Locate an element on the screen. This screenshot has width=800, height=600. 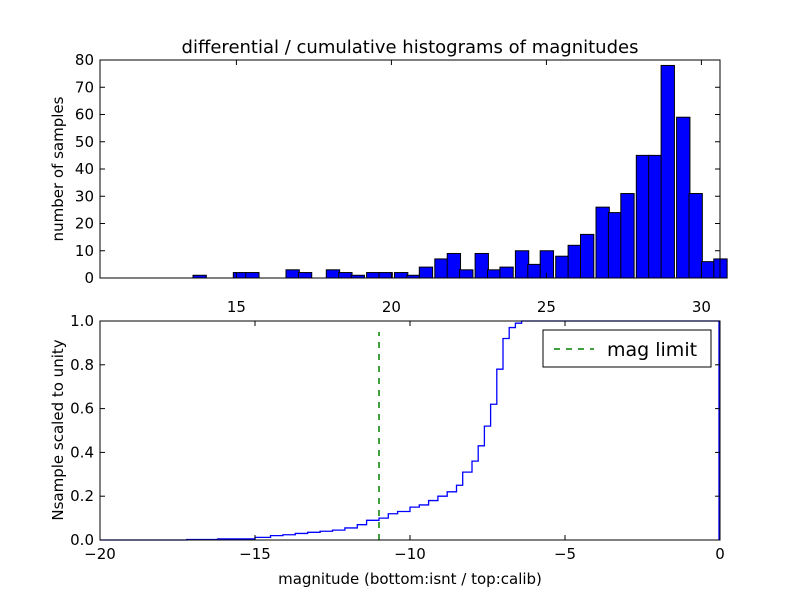
x-tick-label: 20 is located at coordinates (391, 307).